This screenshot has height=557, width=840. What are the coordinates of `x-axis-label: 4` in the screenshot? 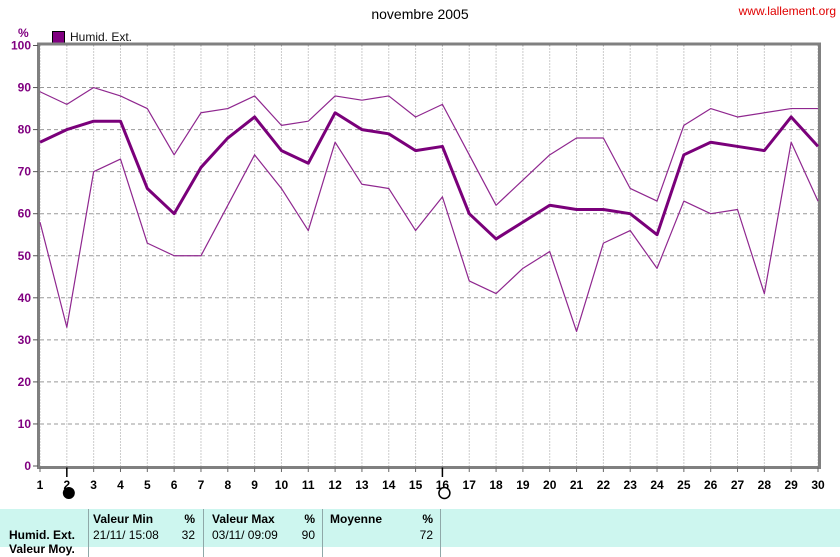 It's located at (120, 485).